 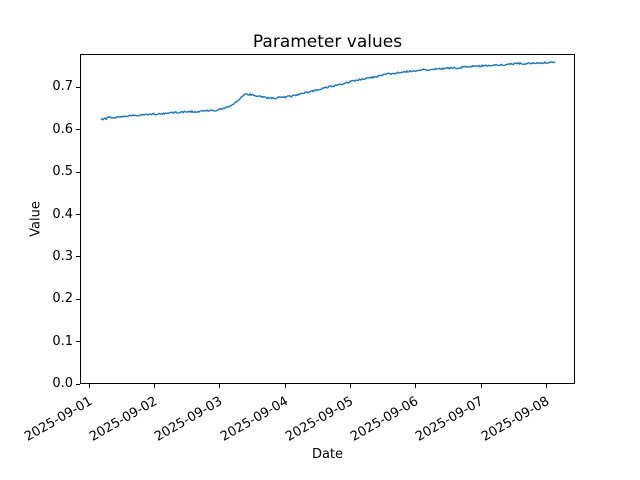 What do you see at coordinates (62, 172) in the screenshot?
I see `y-tick-label: 0.5` at bounding box center [62, 172].